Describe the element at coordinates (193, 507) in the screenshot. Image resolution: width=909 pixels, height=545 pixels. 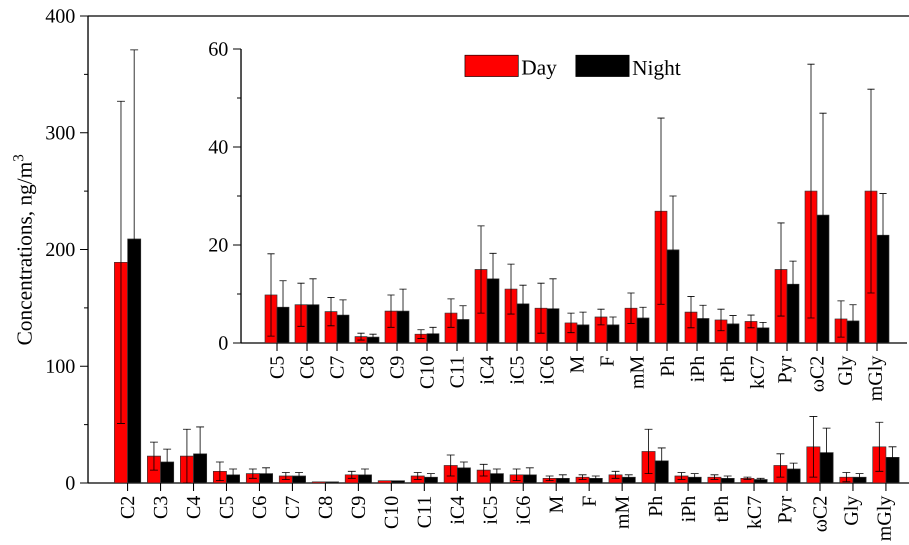
I see `x-tick-label: C4` at that location.